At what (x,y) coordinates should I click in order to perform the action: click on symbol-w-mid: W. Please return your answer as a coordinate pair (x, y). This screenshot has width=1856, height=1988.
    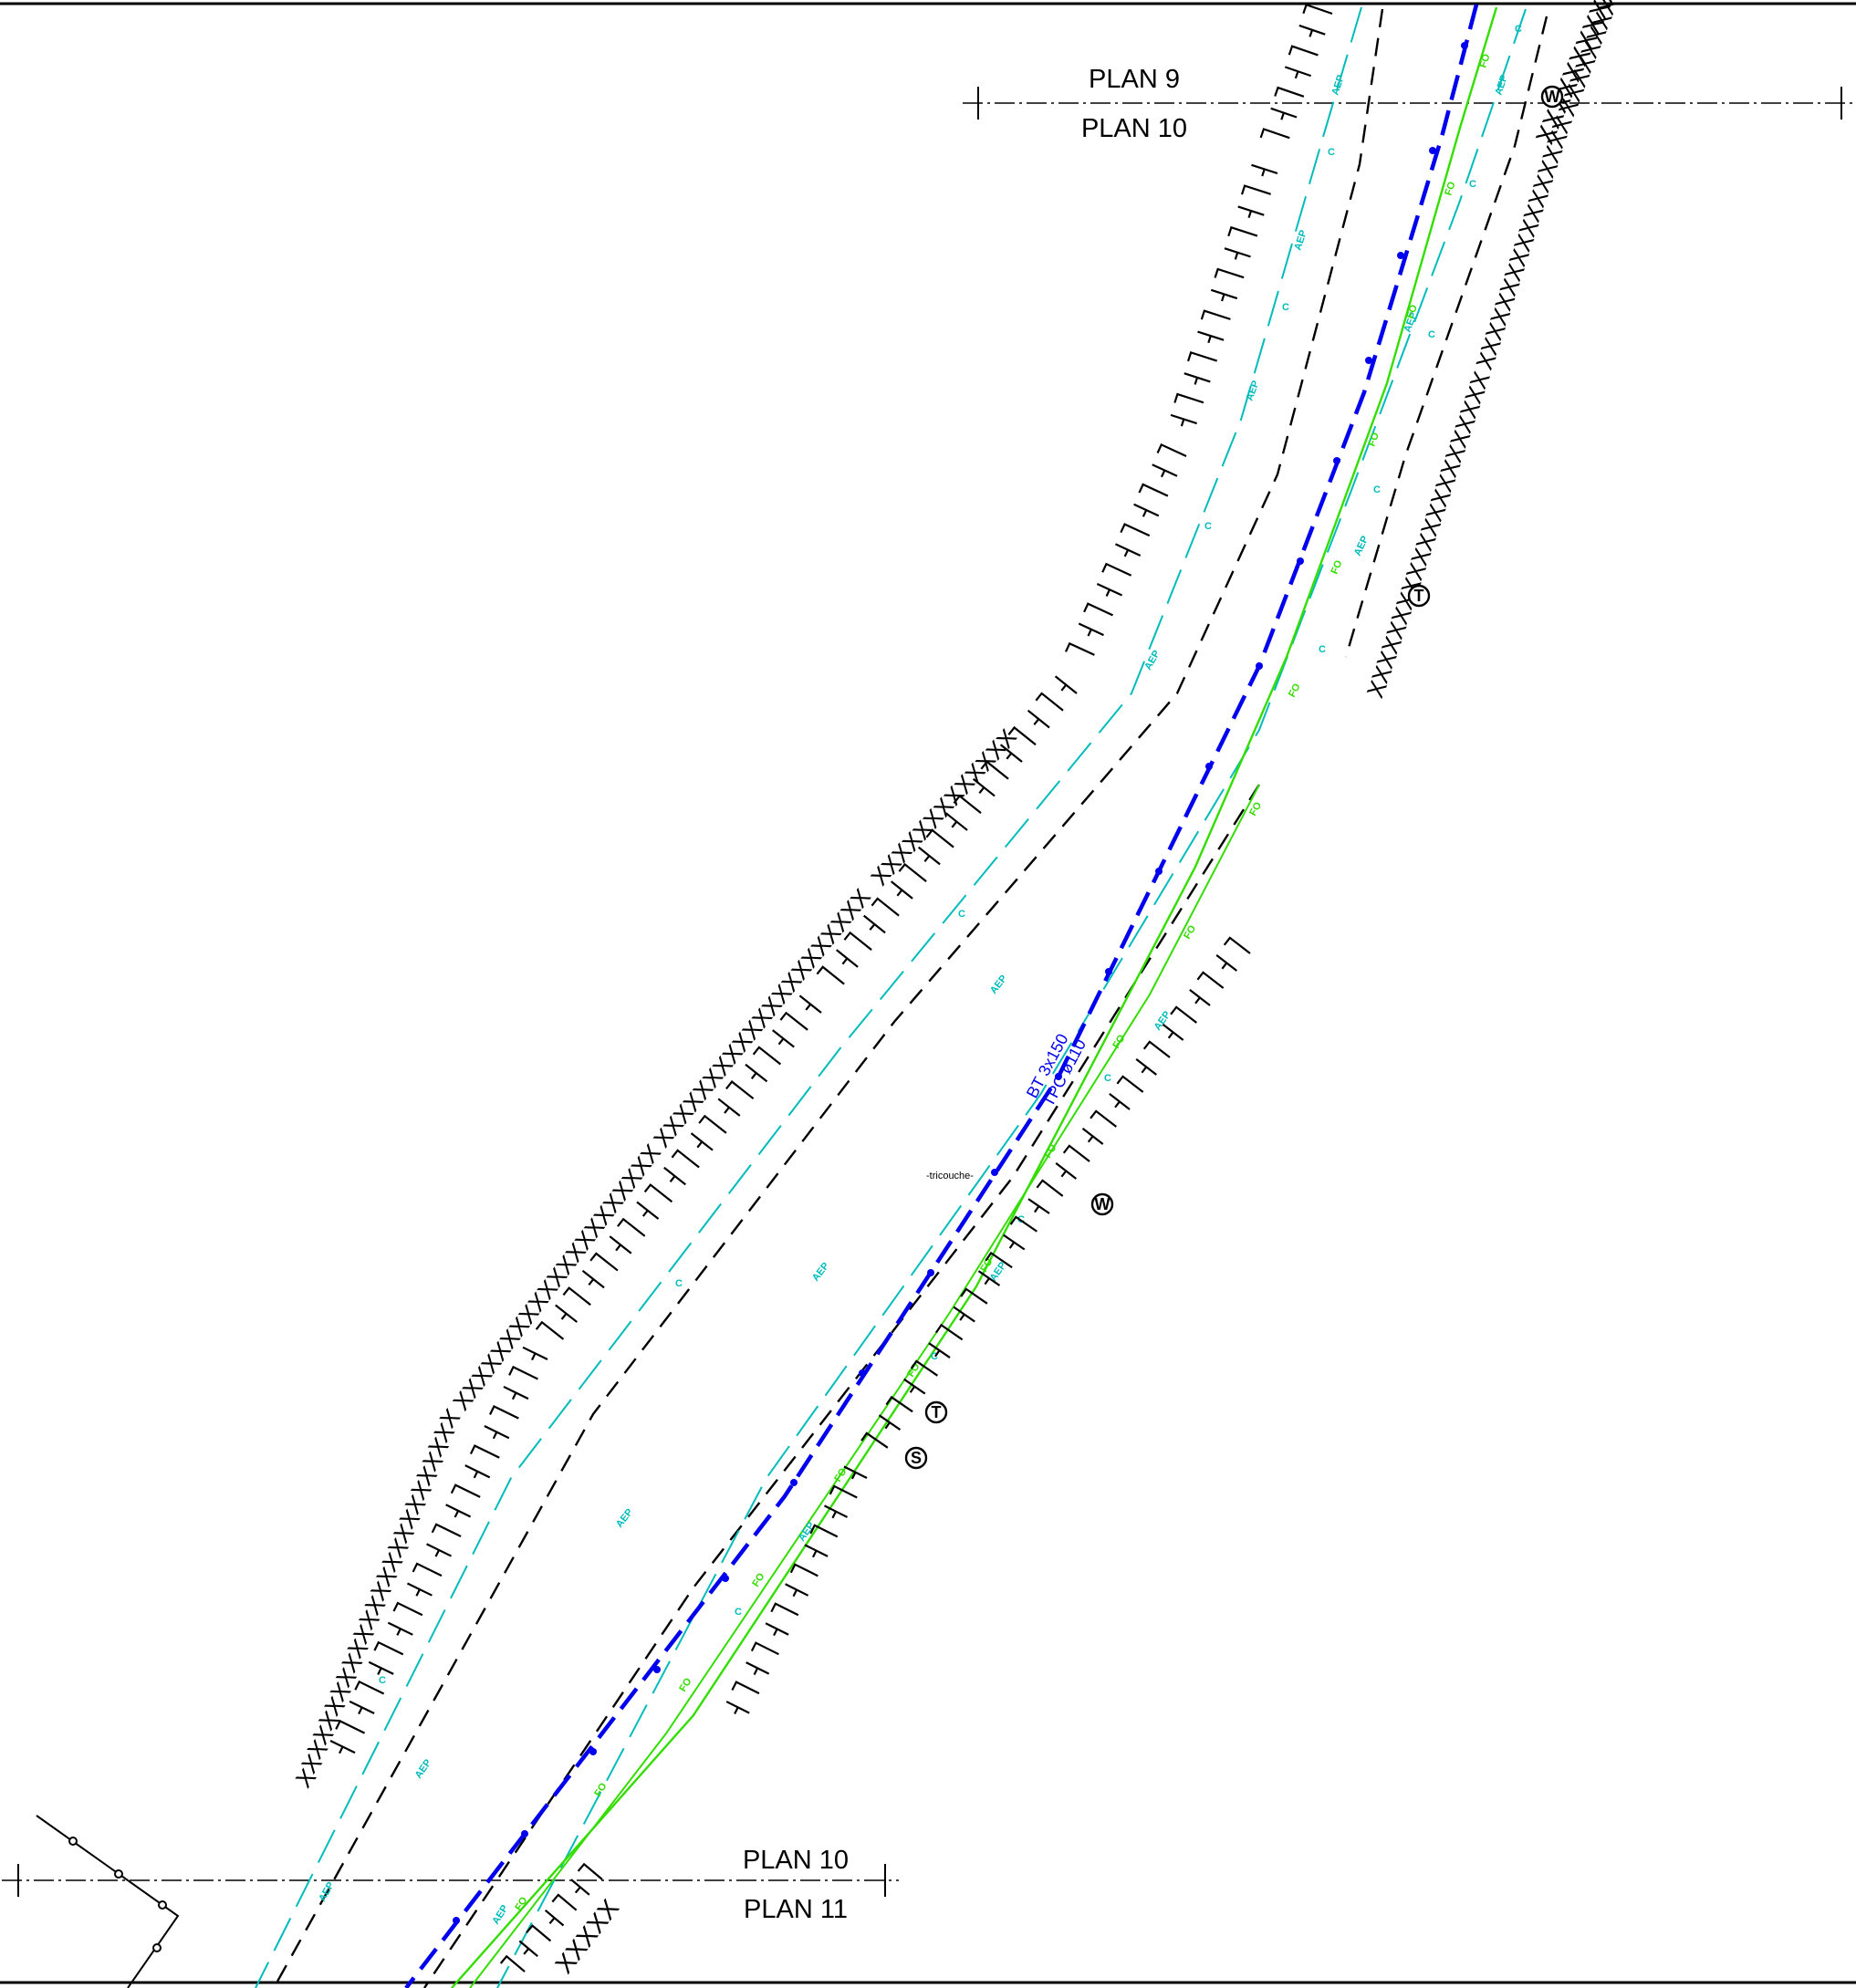
    Looking at the image, I should click on (1102, 1204).